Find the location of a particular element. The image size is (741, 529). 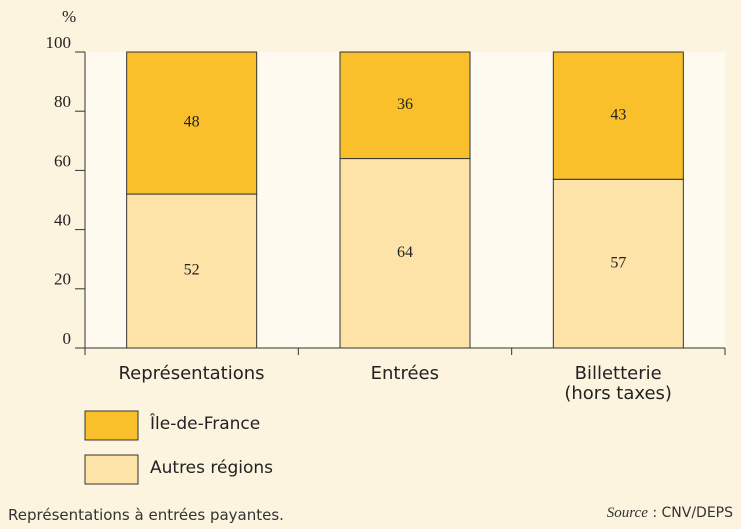

data-label: 48 is located at coordinates (192, 122).